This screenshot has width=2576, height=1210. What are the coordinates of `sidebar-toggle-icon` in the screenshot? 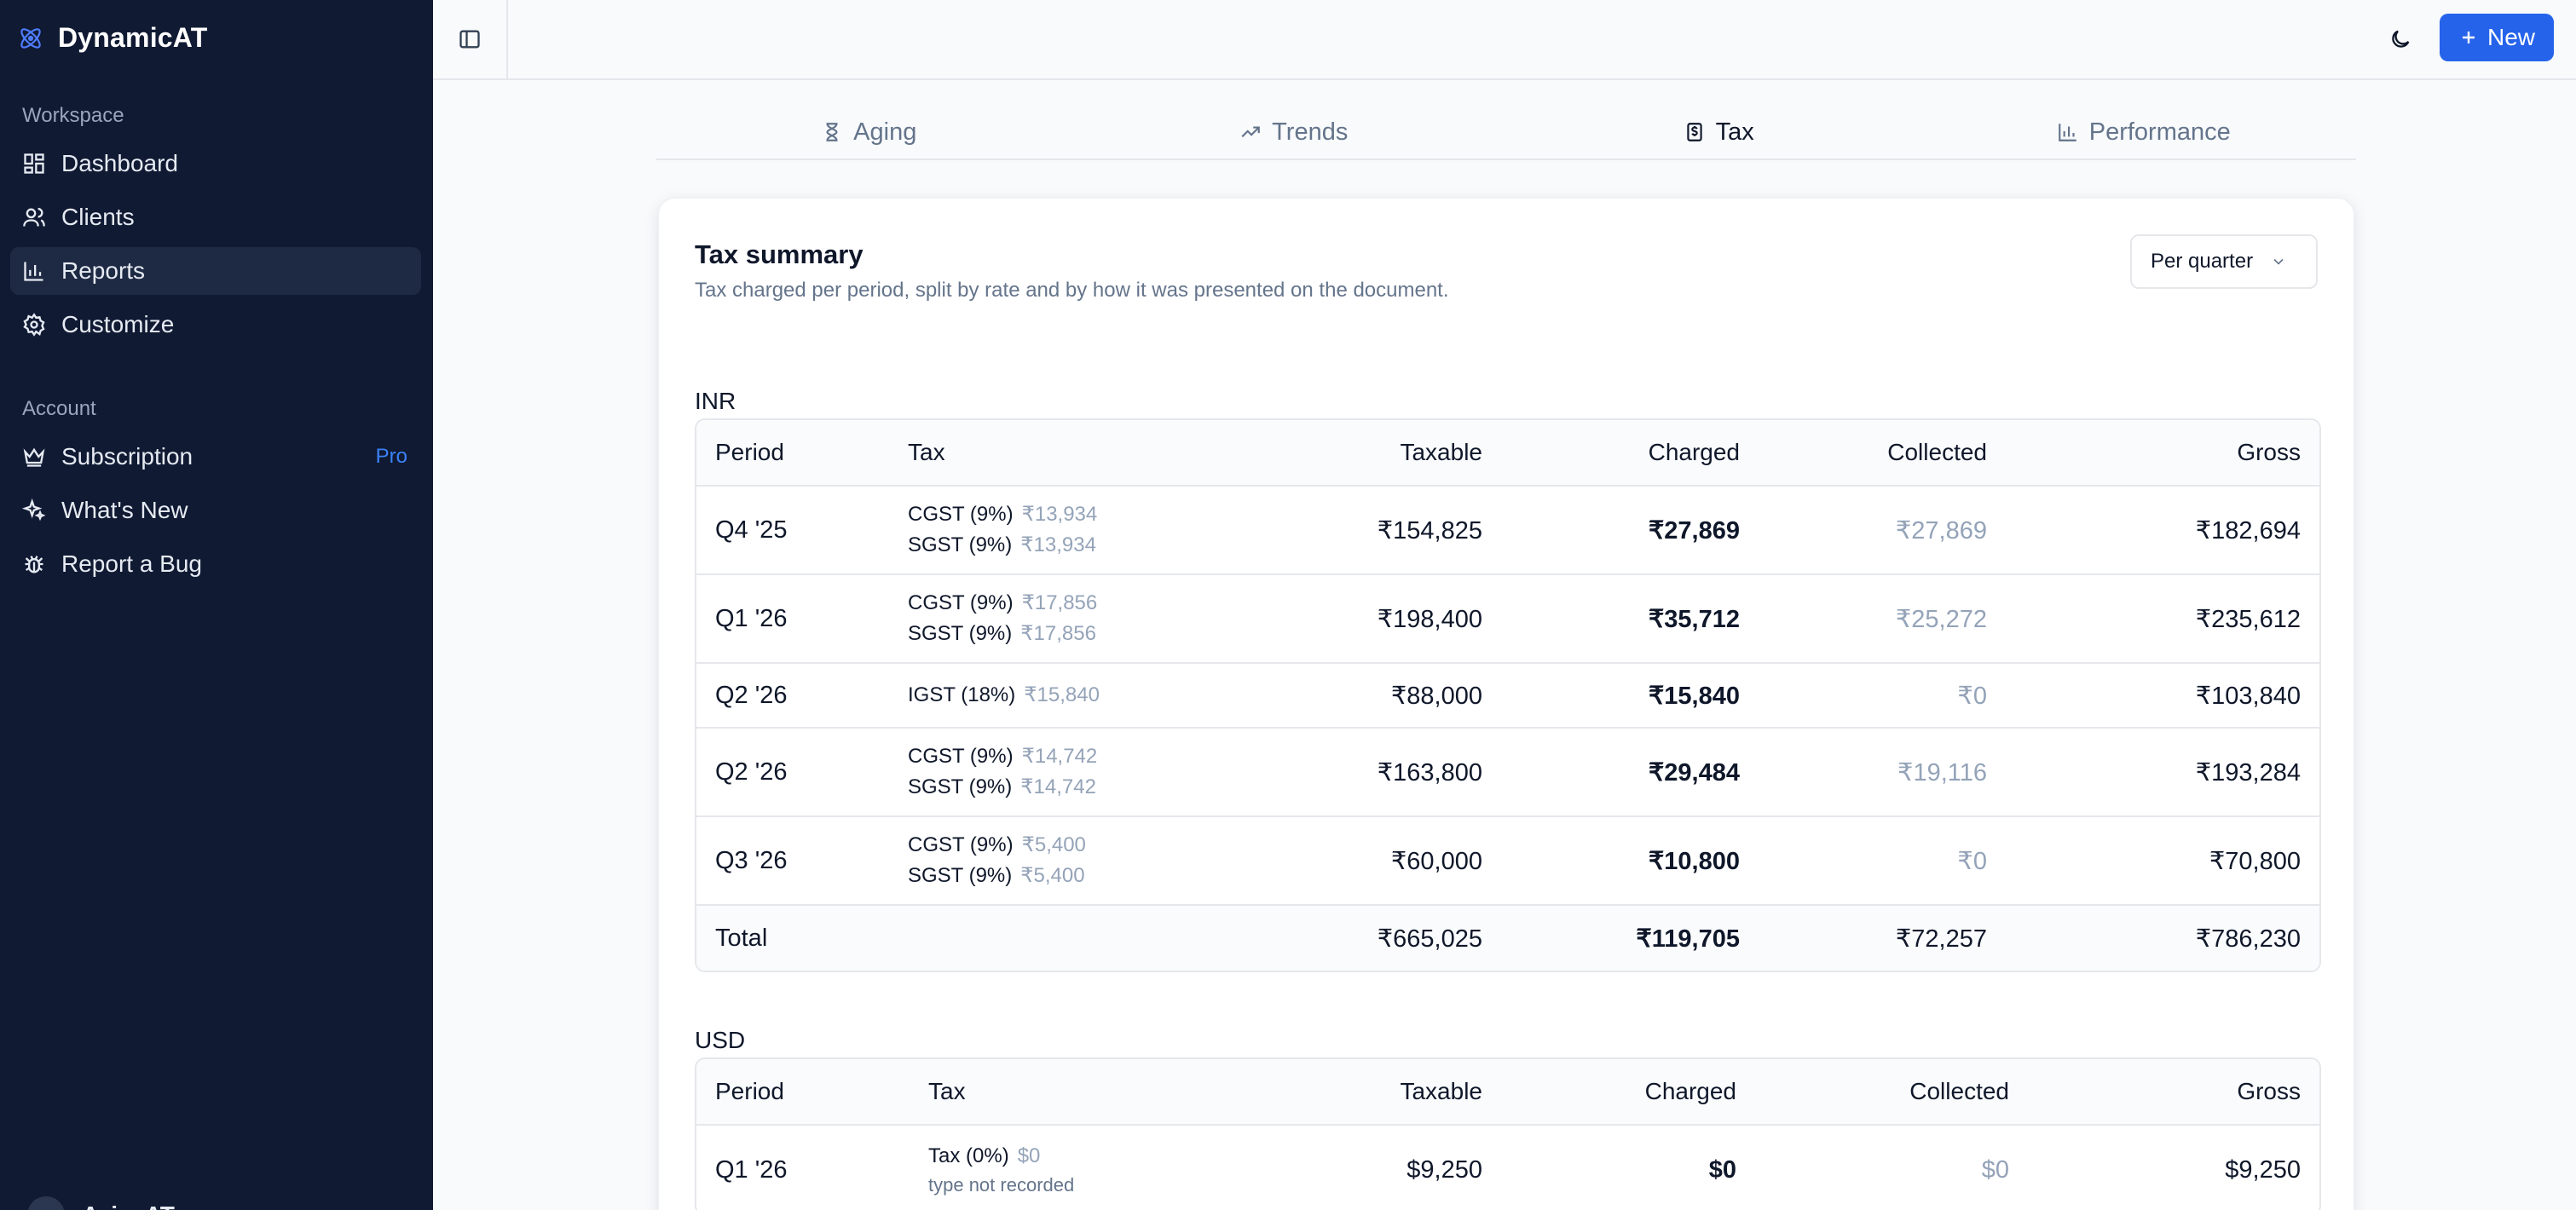 It's located at (469, 39).